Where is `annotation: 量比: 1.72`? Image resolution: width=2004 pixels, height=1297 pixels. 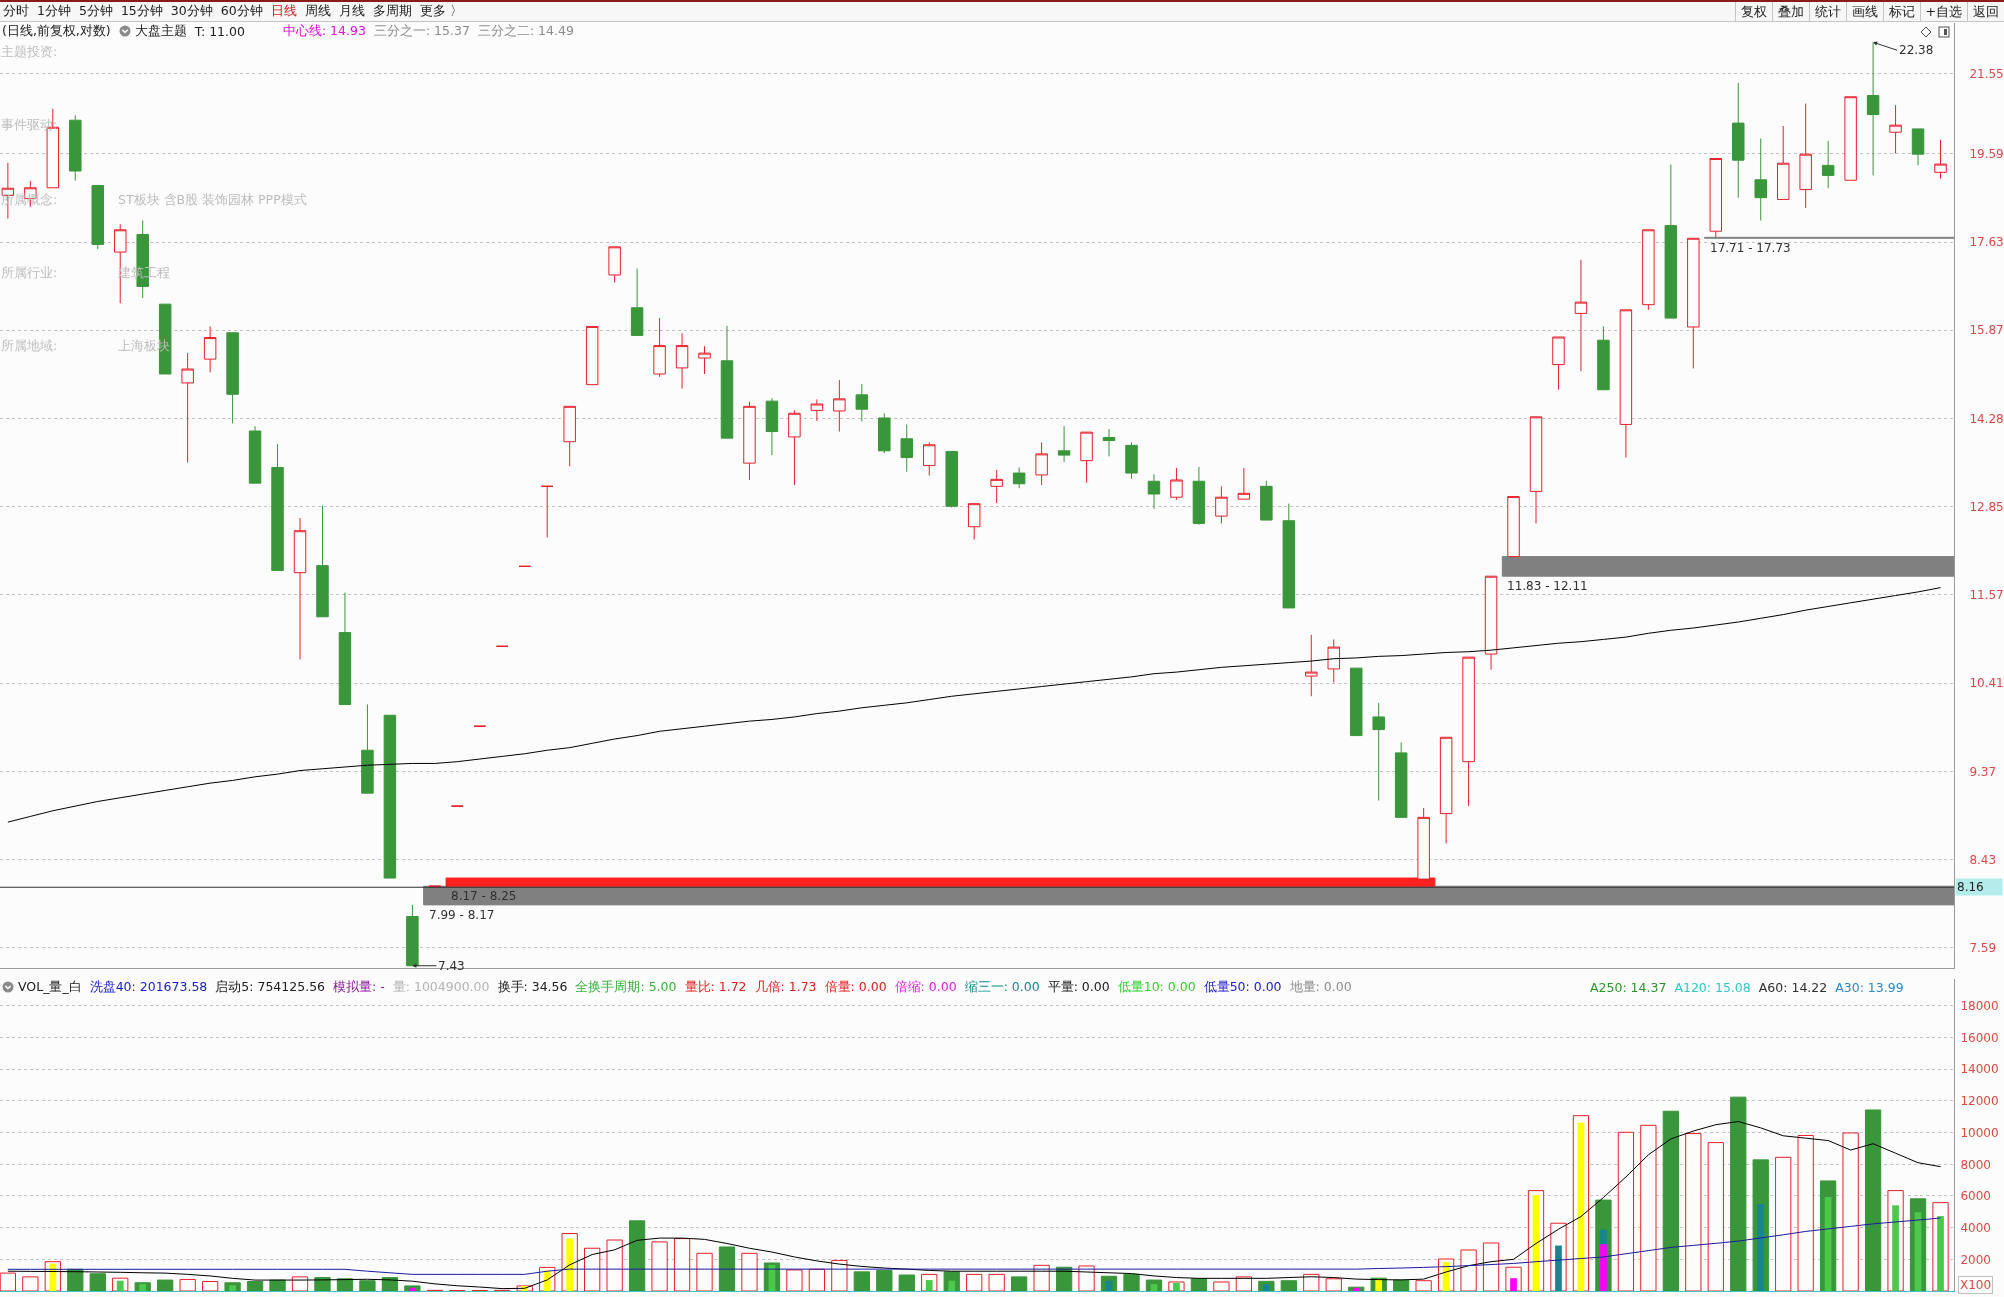
annotation: 量比: 1.72 is located at coordinates (715, 987).